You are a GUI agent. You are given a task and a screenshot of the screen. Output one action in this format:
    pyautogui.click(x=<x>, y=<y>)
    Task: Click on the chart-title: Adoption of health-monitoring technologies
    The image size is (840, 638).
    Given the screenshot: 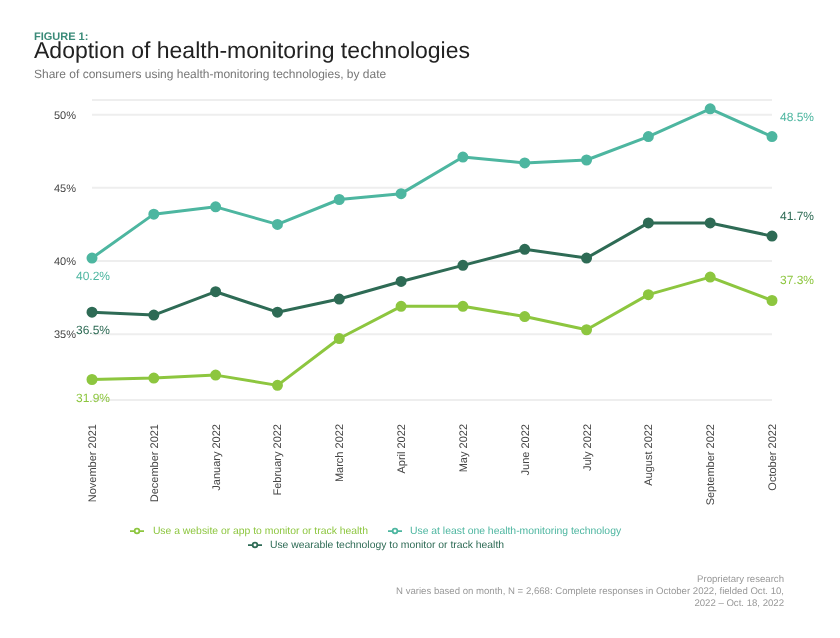 What is the action you would take?
    pyautogui.click(x=252, y=52)
    